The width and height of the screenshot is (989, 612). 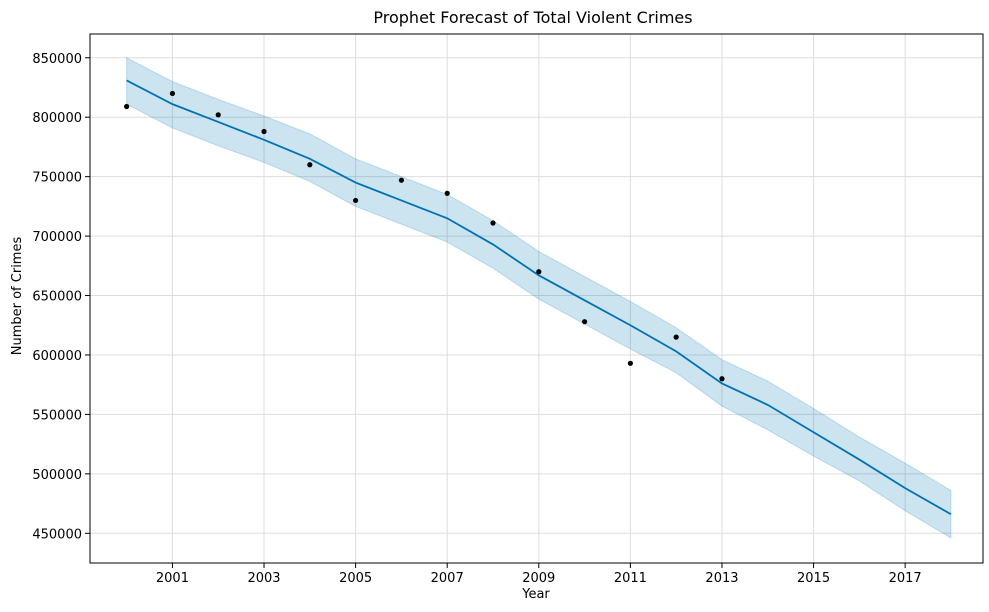 I want to click on y-tick-label: 850000, so click(x=57, y=59).